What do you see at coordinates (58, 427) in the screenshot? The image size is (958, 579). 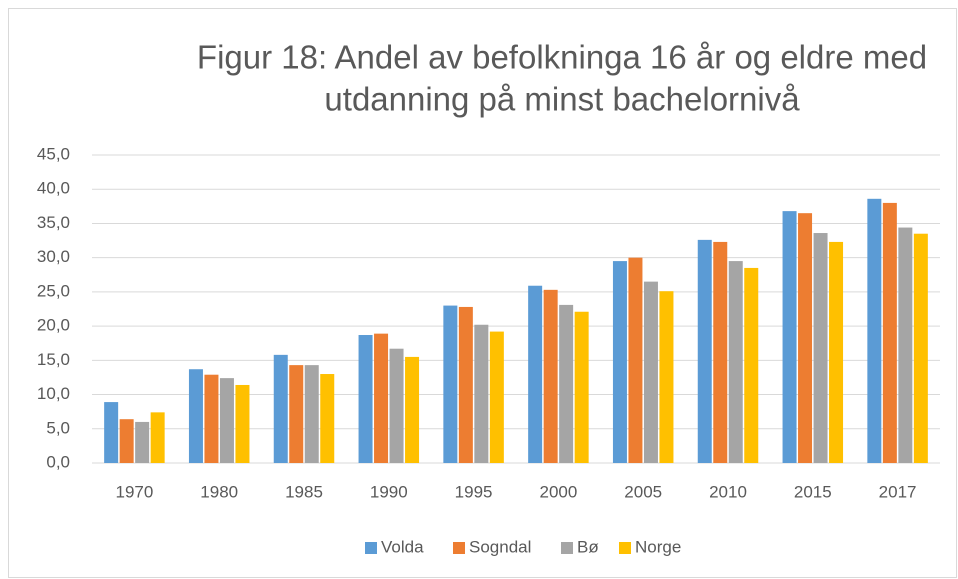 I see `y-tick-label: 5,0` at bounding box center [58, 427].